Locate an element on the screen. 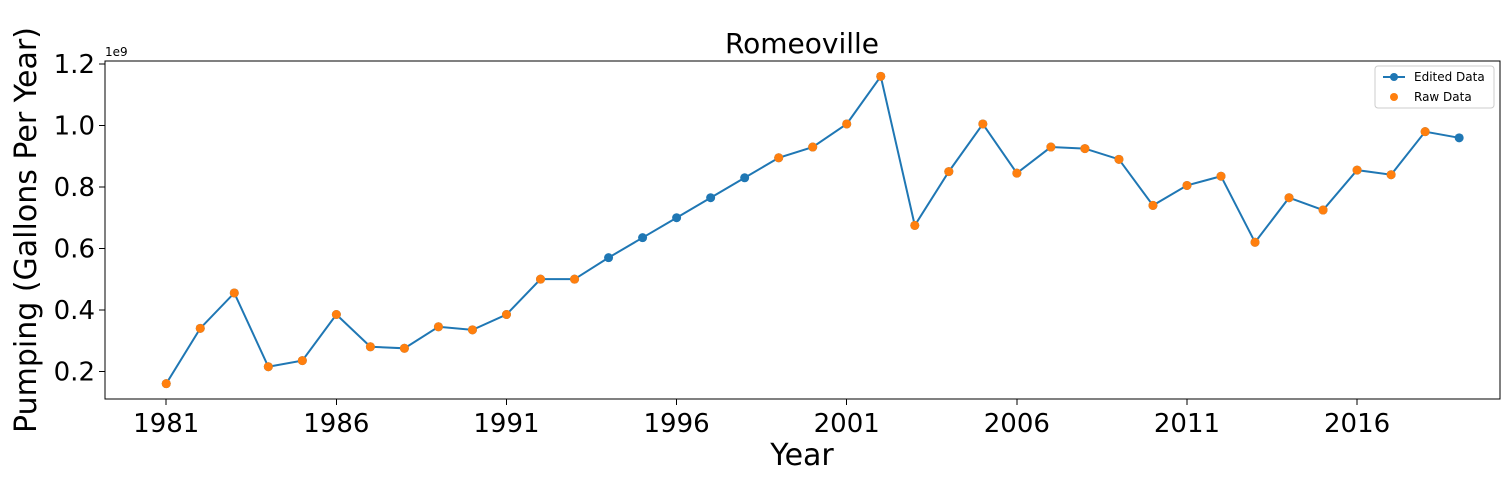 Image resolution: width=1510 pixels, height=487 pixels. legend: Edited Data Raw Data is located at coordinates (1434, 87).